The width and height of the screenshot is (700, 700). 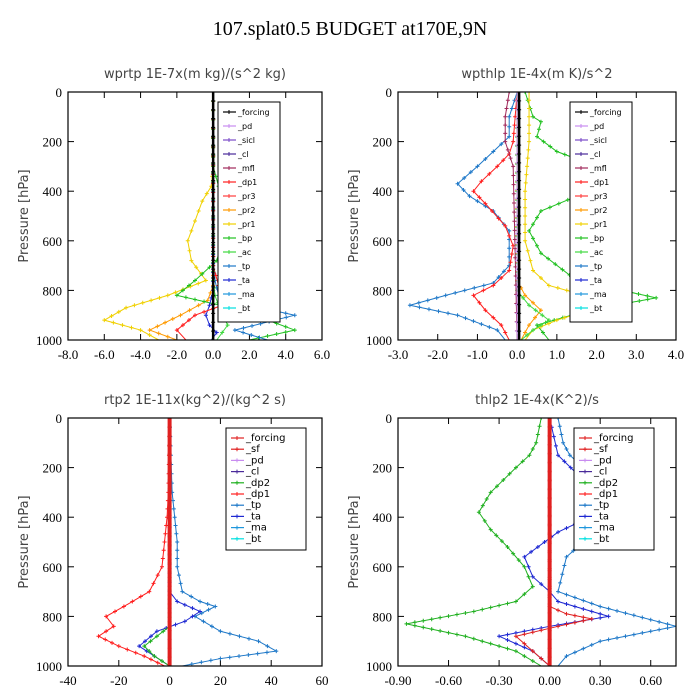 I want to click on legend-entry: _bt, so click(x=601, y=539).